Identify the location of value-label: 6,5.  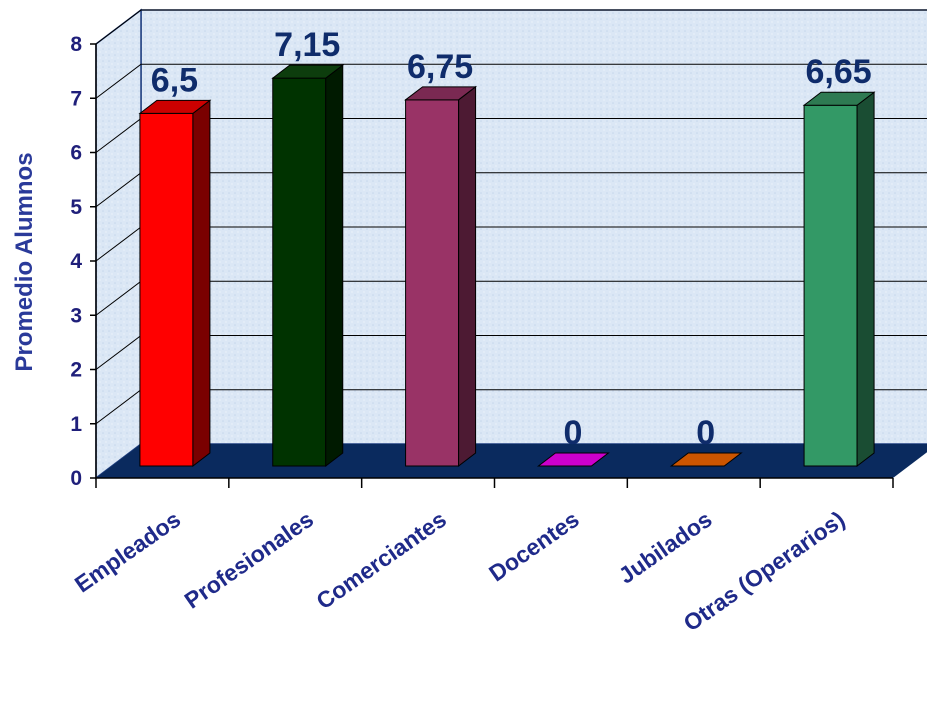
(174, 80).